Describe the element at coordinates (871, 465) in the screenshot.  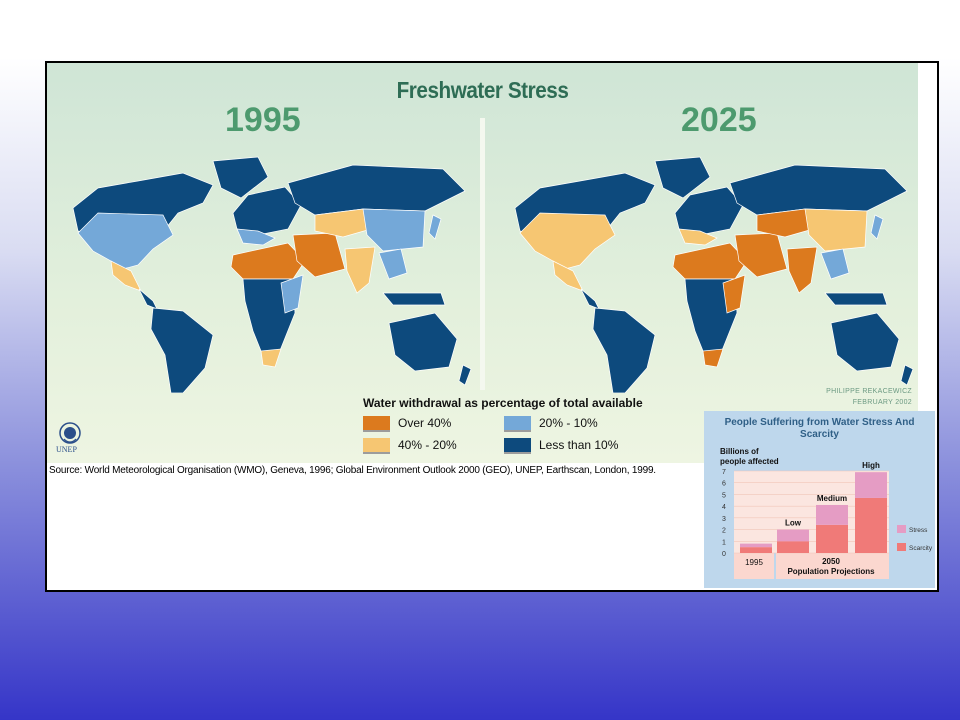
I see `category-label: High` at that location.